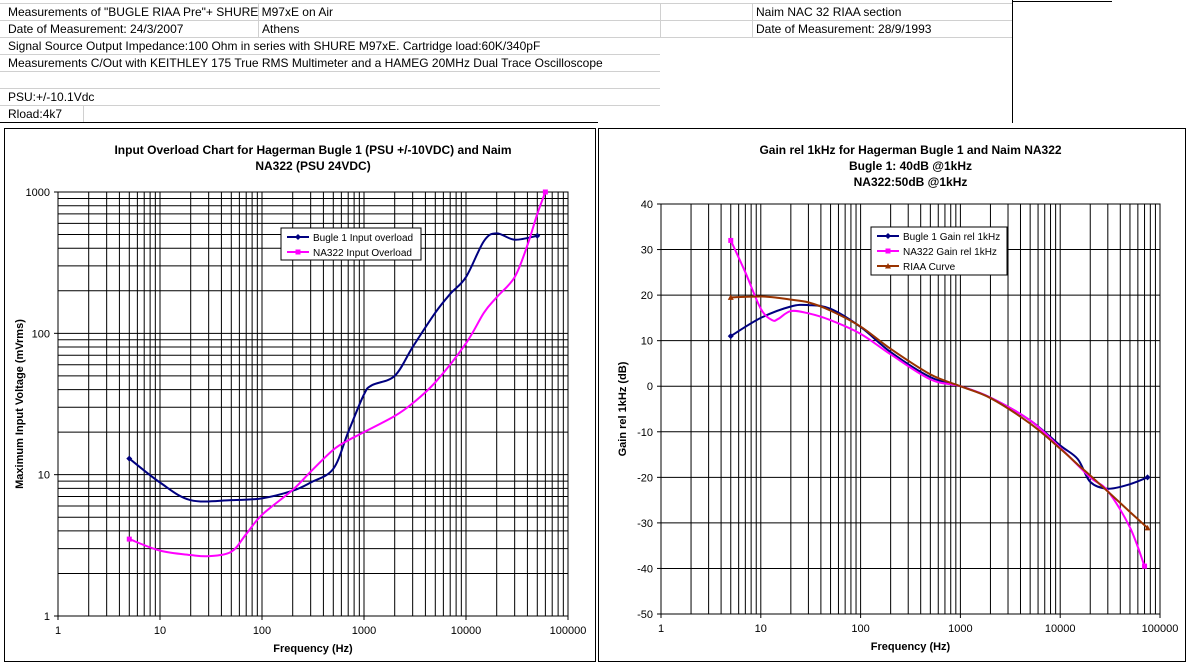 This screenshot has height=666, width=1190. I want to click on sheet-location: Athens, so click(281, 29).